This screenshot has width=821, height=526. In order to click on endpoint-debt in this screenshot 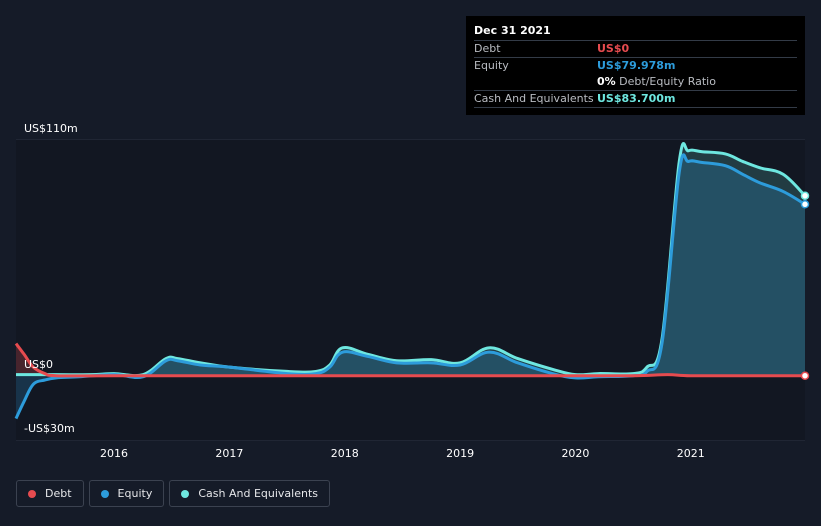, I will do `click(805, 375)`.